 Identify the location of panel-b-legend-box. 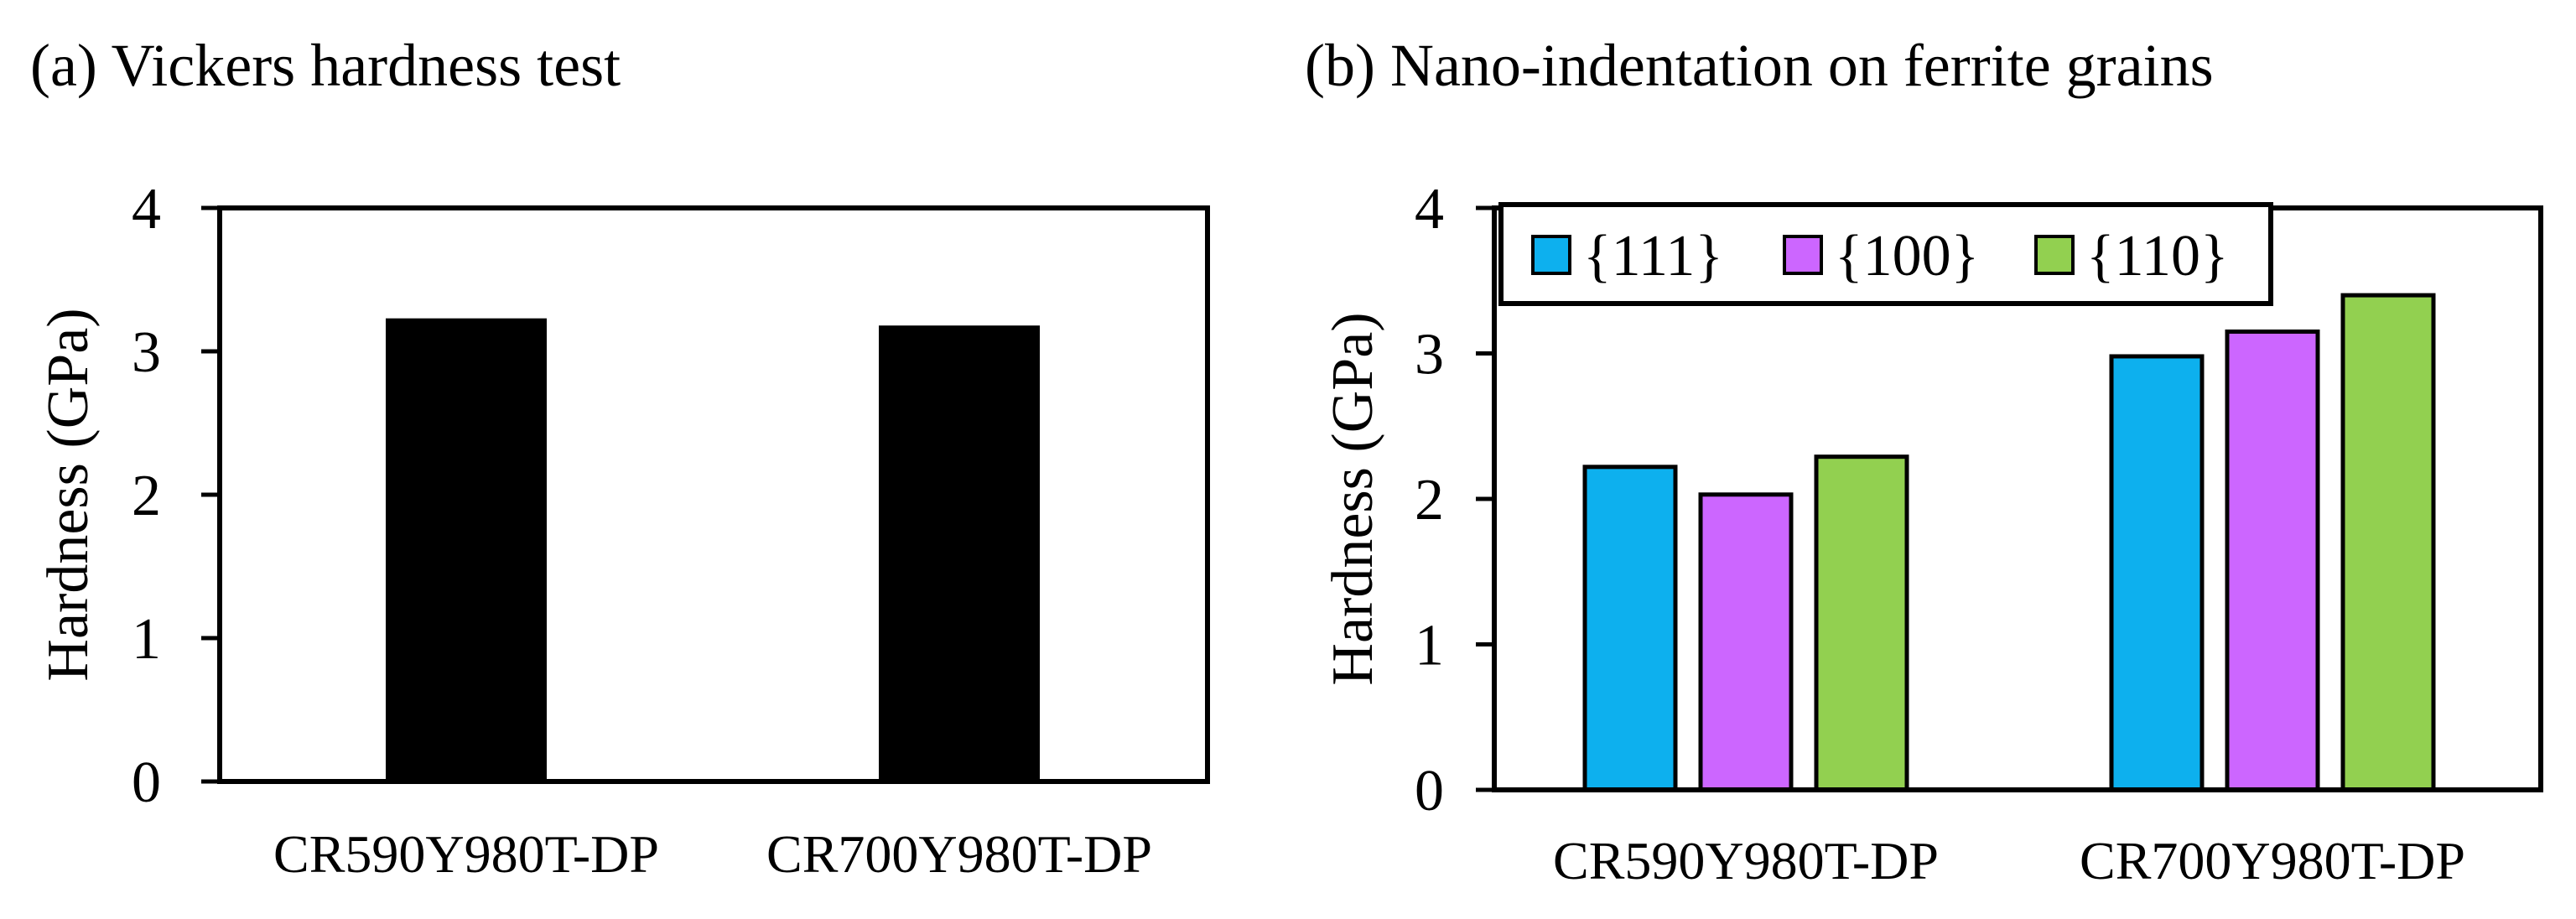
(1885, 254).